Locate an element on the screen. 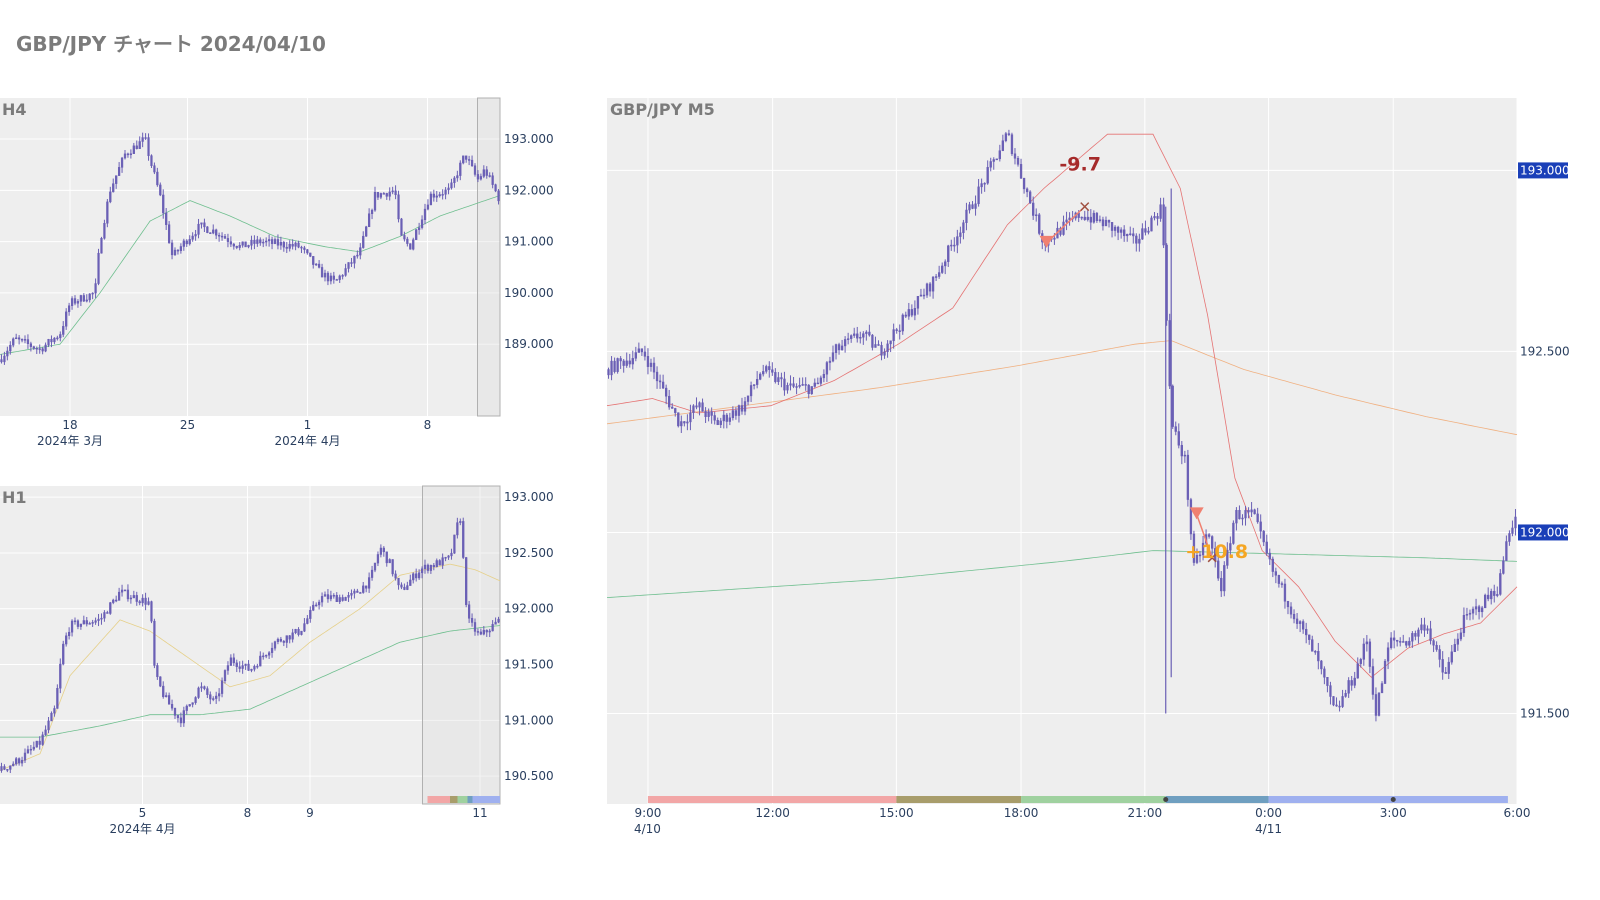  h1-x-tick-label: 5 is located at coordinates (143, 813).